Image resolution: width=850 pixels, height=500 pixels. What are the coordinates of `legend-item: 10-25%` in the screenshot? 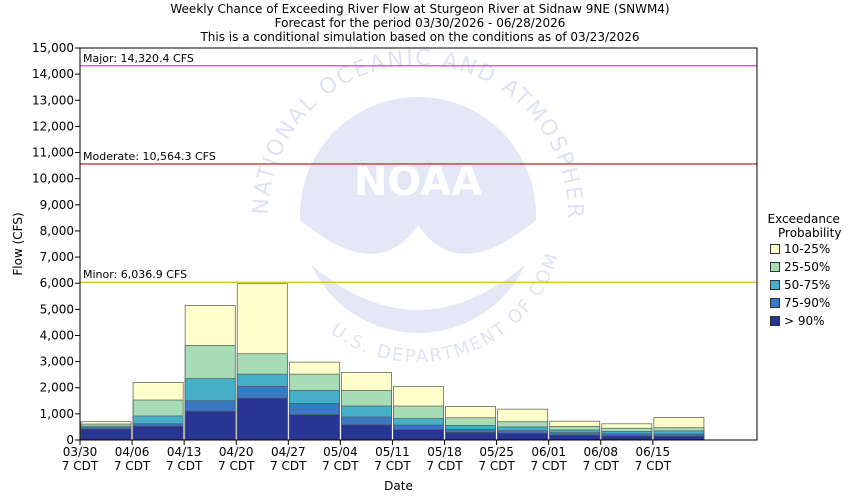 It's located at (803, 249).